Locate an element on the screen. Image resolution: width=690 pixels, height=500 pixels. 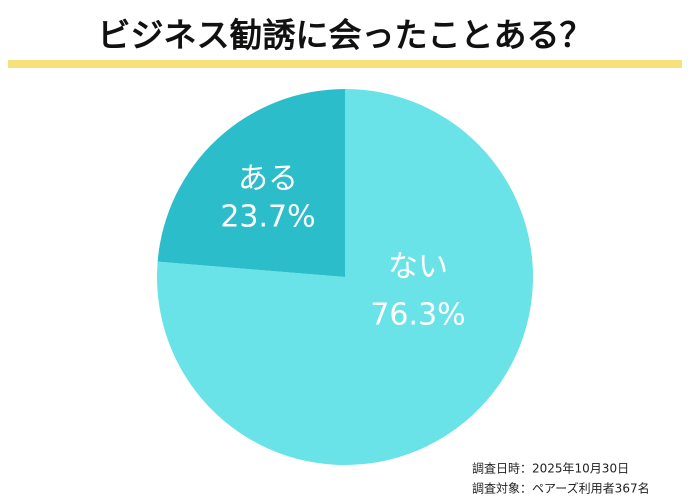
survey-note: 調査日時：2025年10月30日 is located at coordinates (550, 469).